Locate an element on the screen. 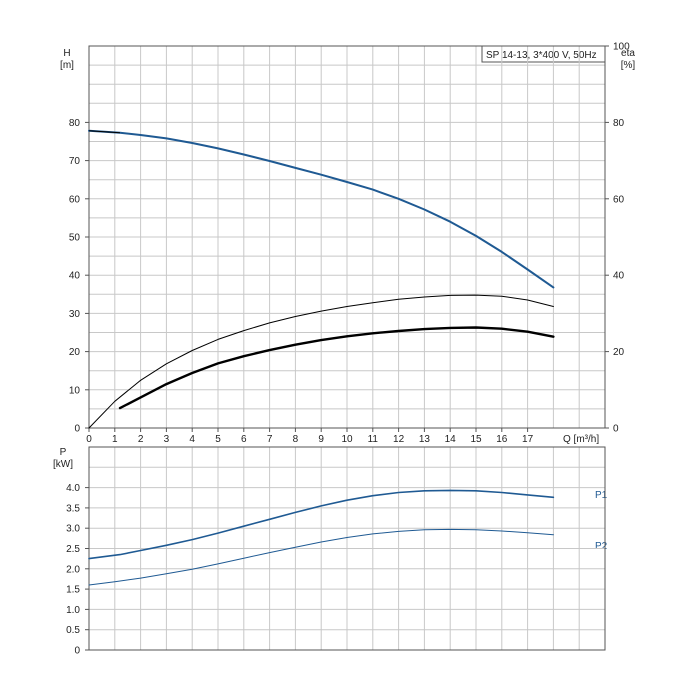  chart-title: SP 14-13, 3*400 V, 50Hz is located at coordinates (541, 55).